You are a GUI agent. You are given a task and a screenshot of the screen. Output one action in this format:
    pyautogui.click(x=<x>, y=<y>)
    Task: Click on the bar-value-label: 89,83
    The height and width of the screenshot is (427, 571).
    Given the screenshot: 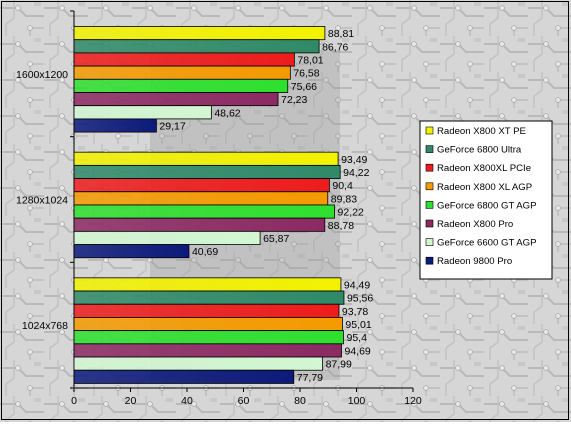 What is the action you would take?
    pyautogui.click(x=344, y=199)
    